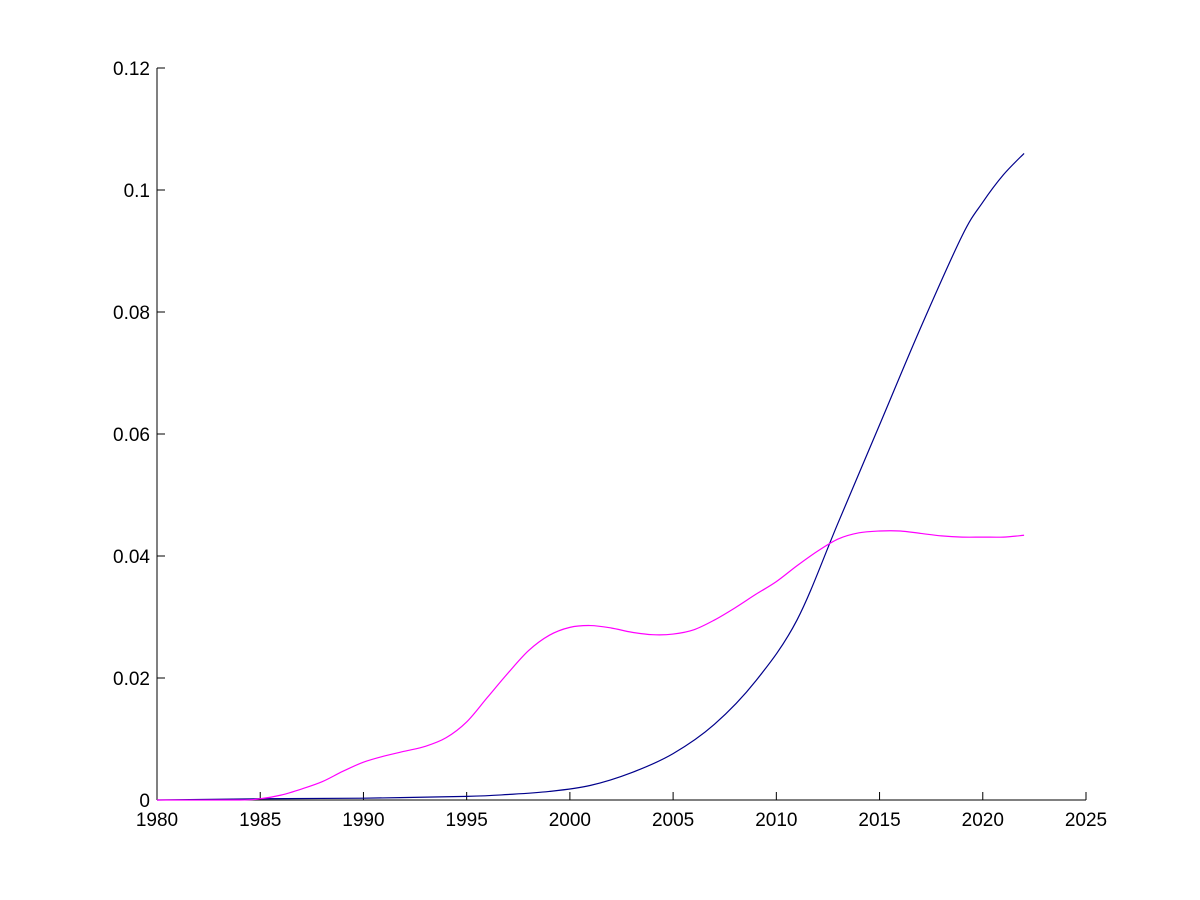 Image resolution: width=1200 pixels, height=900 pixels. Describe the element at coordinates (137, 191) in the screenshot. I see `y-tick-label: 0.1` at that location.